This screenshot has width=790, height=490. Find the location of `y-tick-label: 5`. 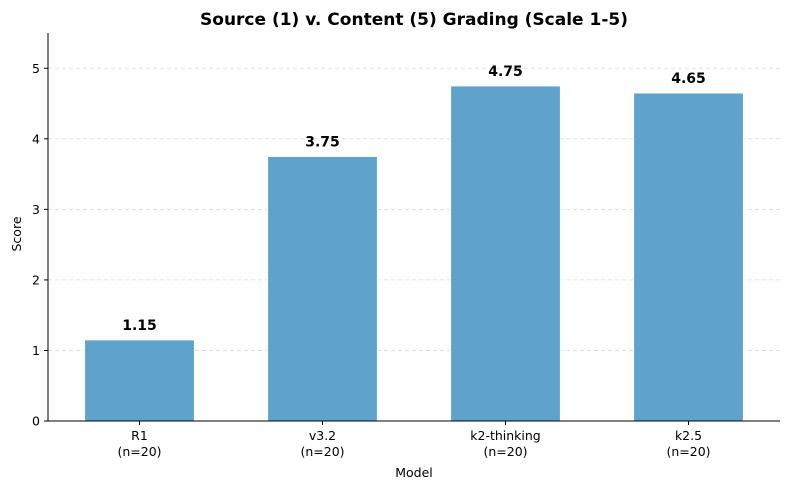

y-tick-label: 5 is located at coordinates (36, 68).